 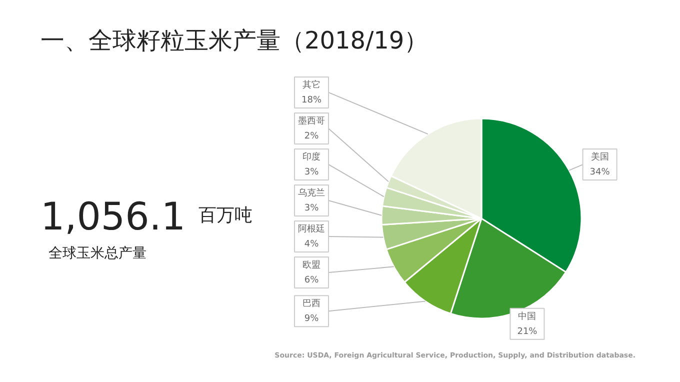 What do you see at coordinates (113, 216) in the screenshot?
I see `text: 1,056.1` at bounding box center [113, 216].